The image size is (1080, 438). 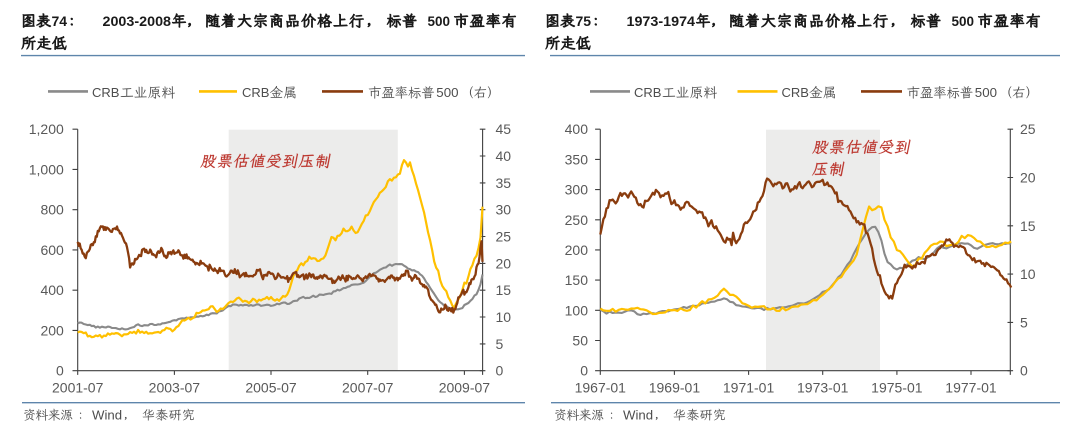 What do you see at coordinates (580, 341) in the screenshot?
I see `svg-text: 50` at bounding box center [580, 341].